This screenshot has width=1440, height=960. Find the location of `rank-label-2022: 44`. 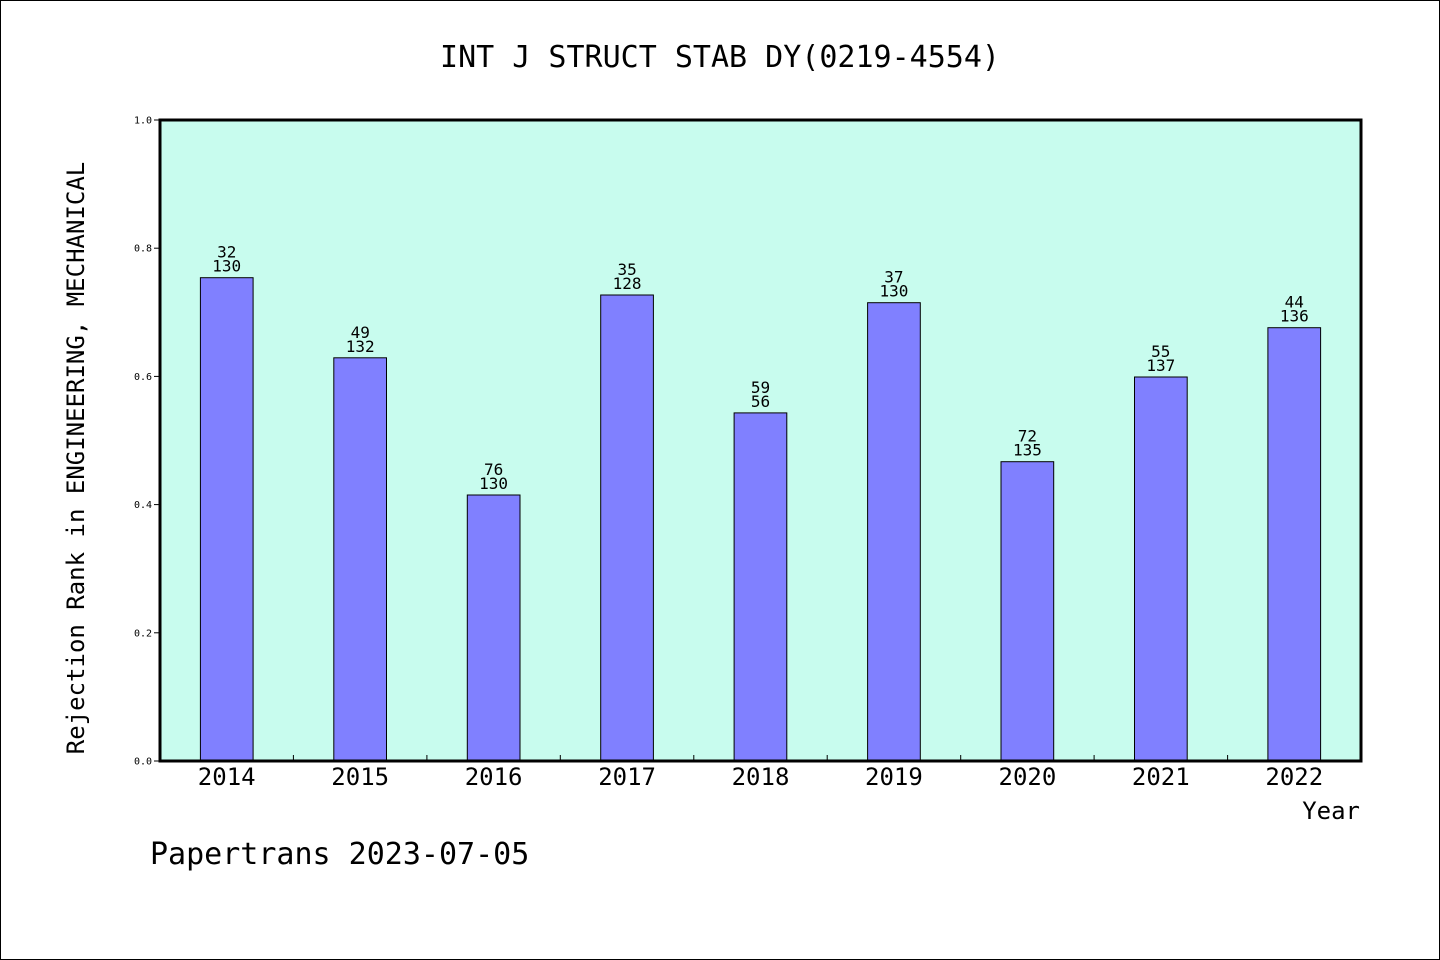

rank-label-2022: 44 is located at coordinates (1294, 302).